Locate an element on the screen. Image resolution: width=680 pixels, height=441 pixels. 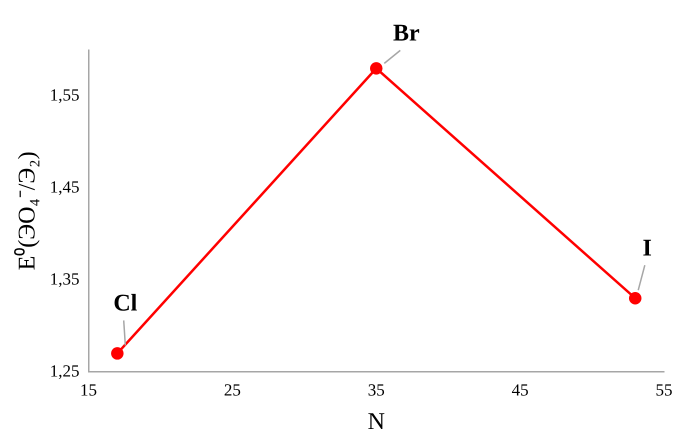
x-tick-label: 55 is located at coordinates (664, 390).